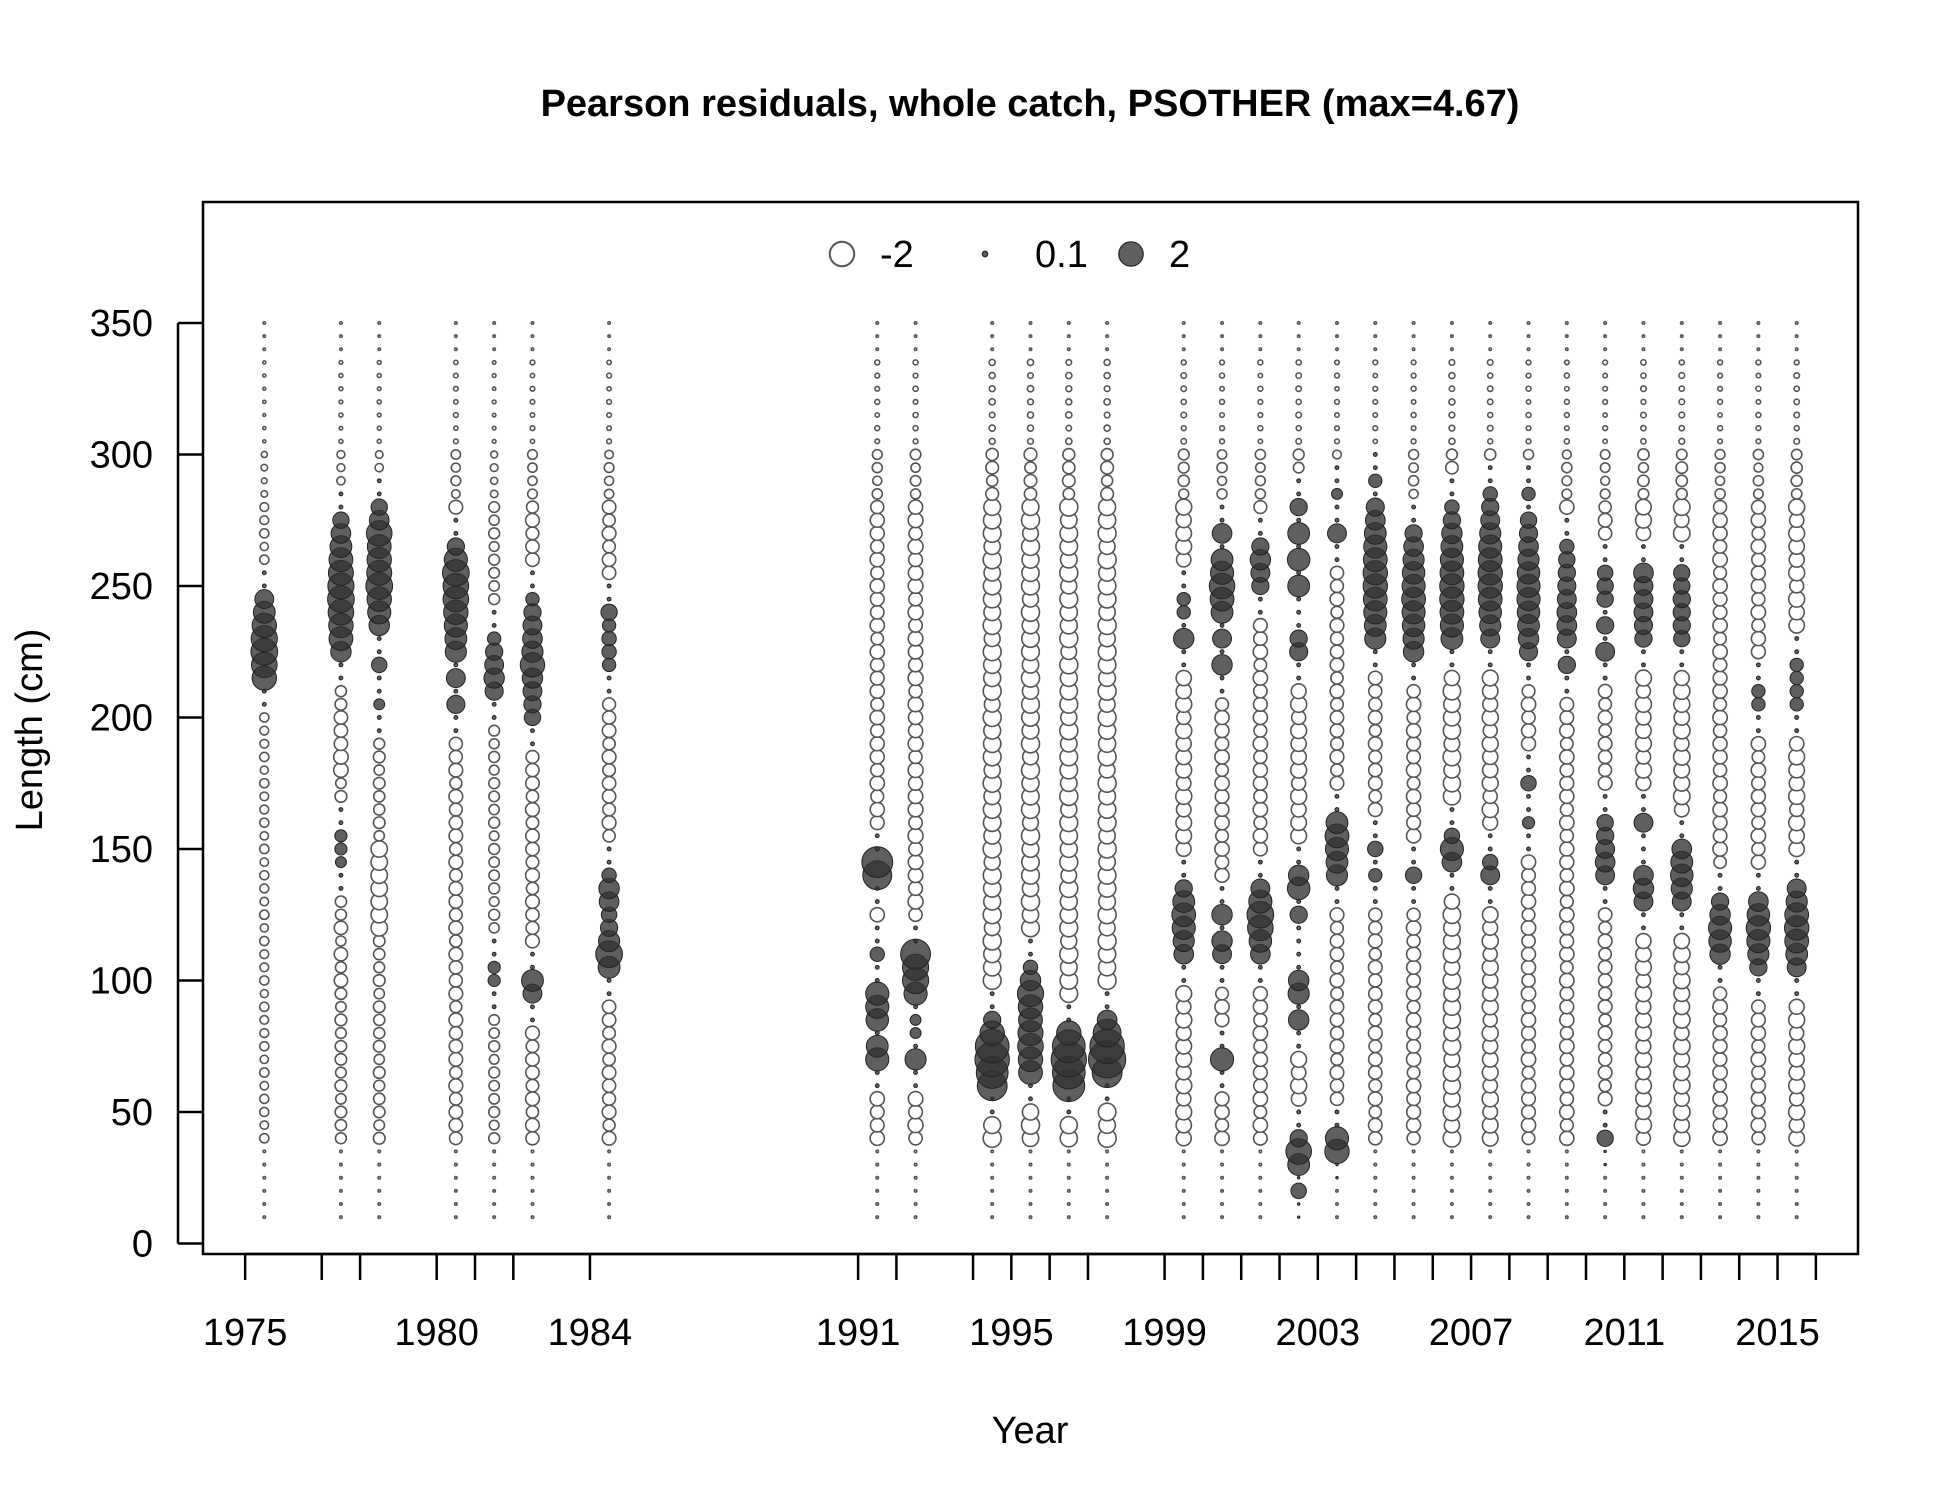 The height and width of the screenshot is (1500, 1950). Describe the element at coordinates (121, 455) in the screenshot. I see `y-tick-label: 300` at that location.